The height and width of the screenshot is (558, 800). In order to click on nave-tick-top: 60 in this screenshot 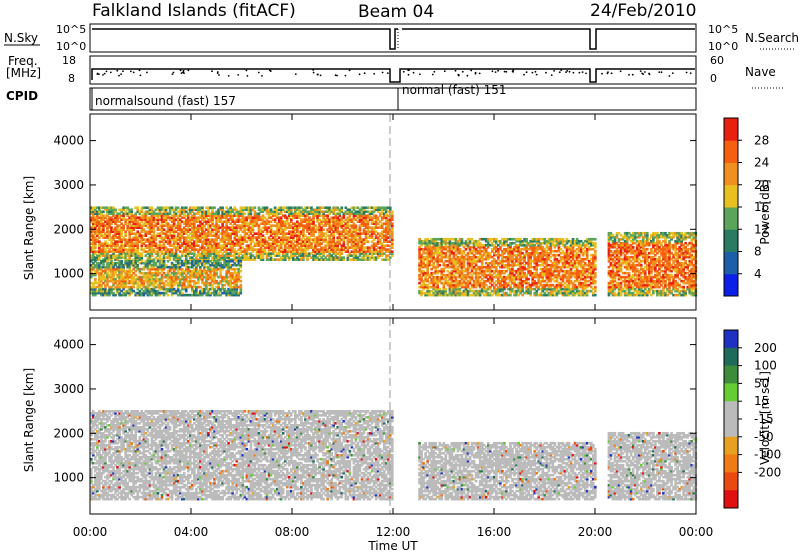, I will do `click(717, 60)`.